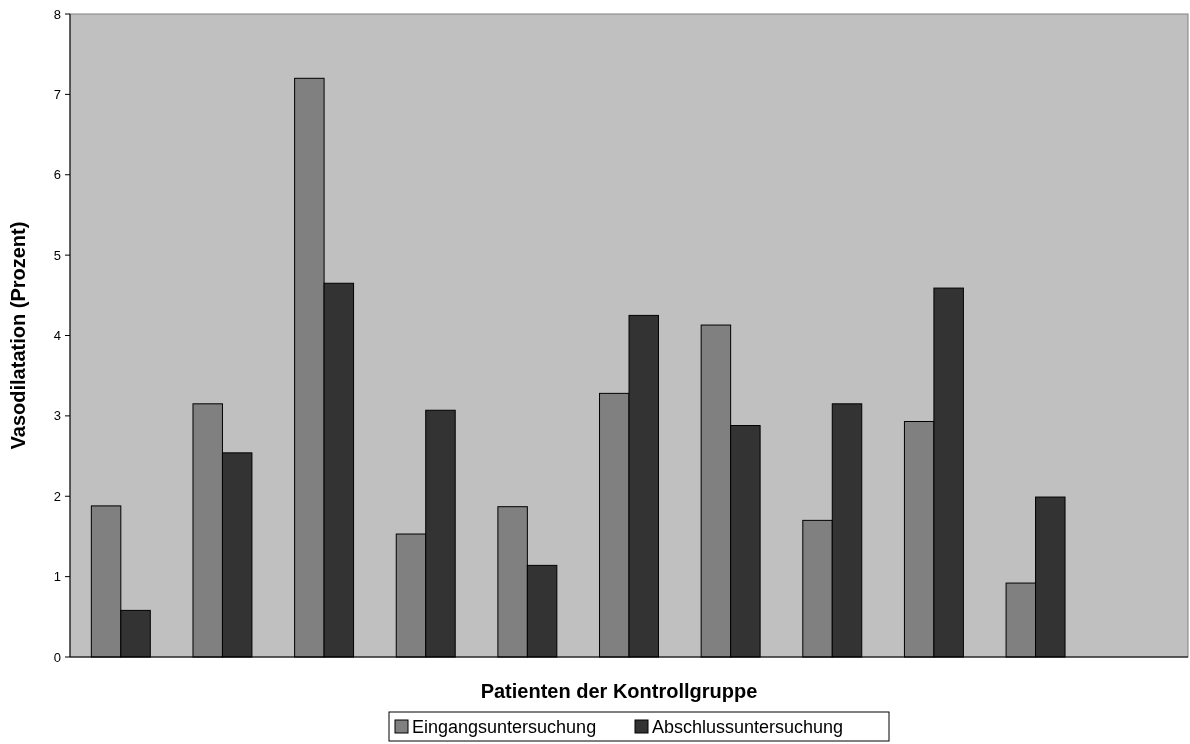  What do you see at coordinates (57, 657) in the screenshot?
I see `y-tick-label: 0` at bounding box center [57, 657].